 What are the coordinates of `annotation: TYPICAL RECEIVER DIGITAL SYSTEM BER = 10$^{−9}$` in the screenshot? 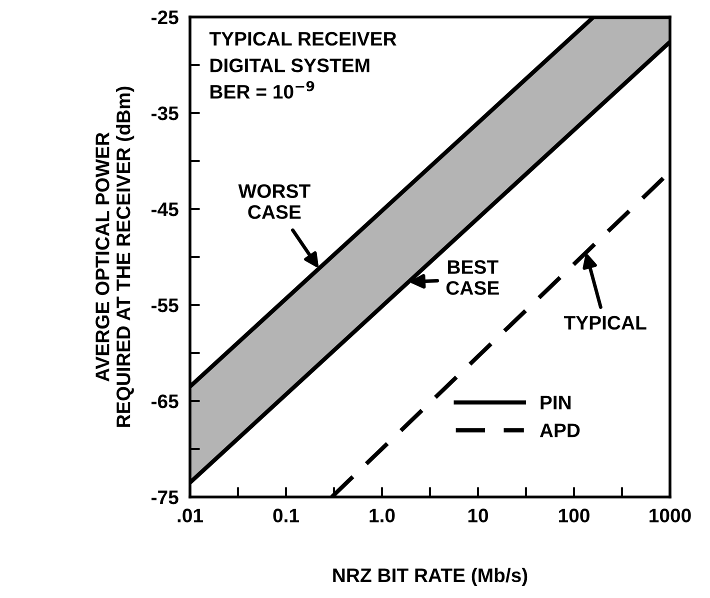 It's located at (302, 65).